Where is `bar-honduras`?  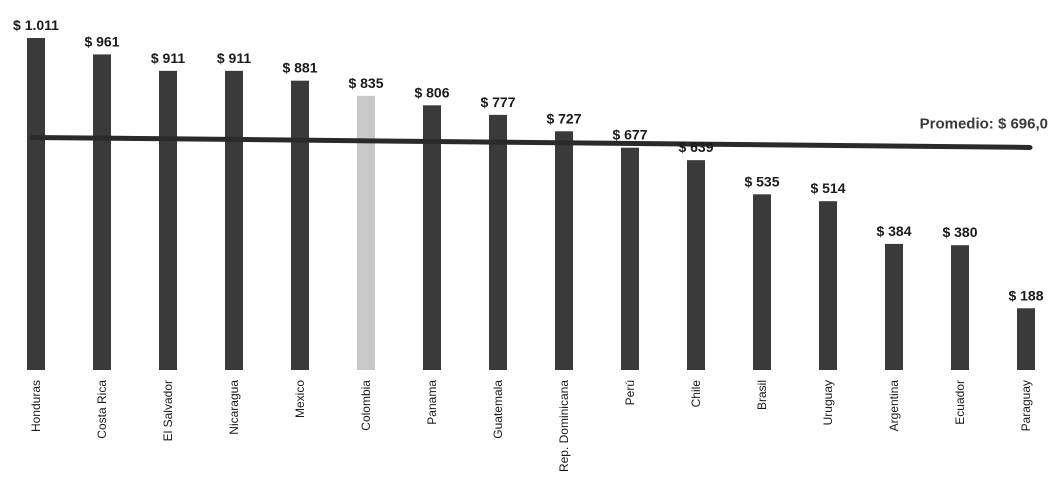 bar-honduras is located at coordinates (36, 204).